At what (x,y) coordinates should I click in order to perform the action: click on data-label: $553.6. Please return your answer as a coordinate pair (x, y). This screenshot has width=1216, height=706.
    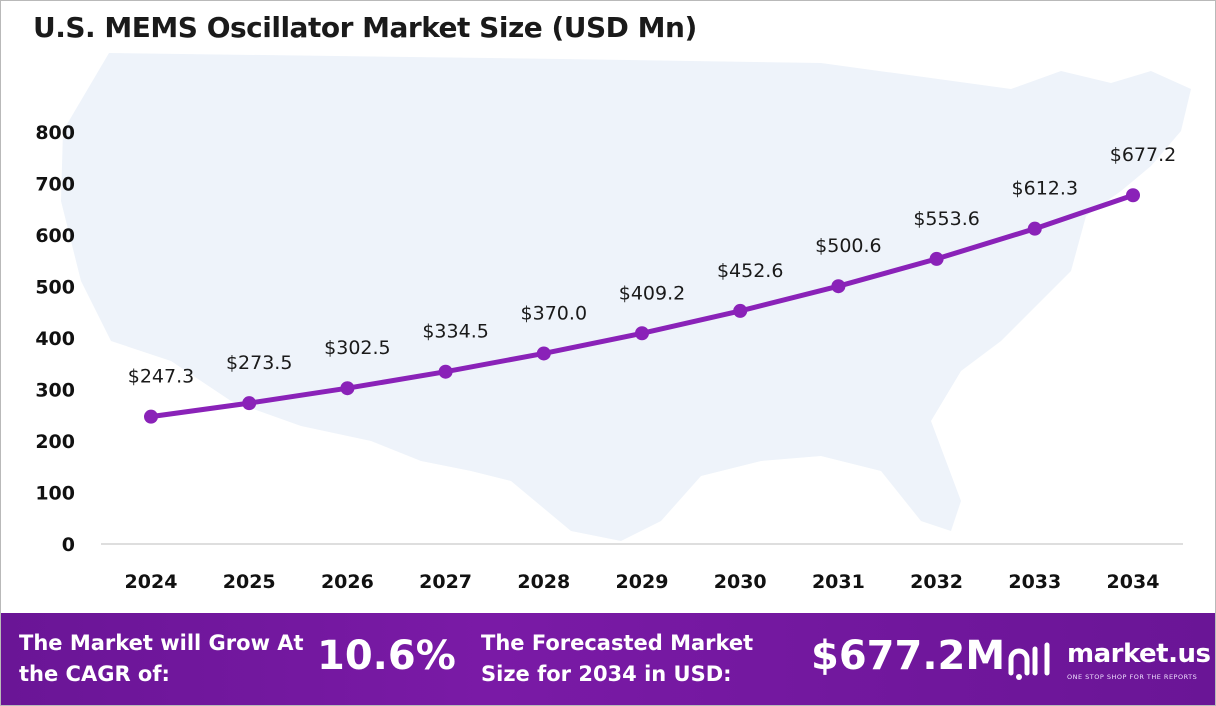
    Looking at the image, I should click on (946, 219).